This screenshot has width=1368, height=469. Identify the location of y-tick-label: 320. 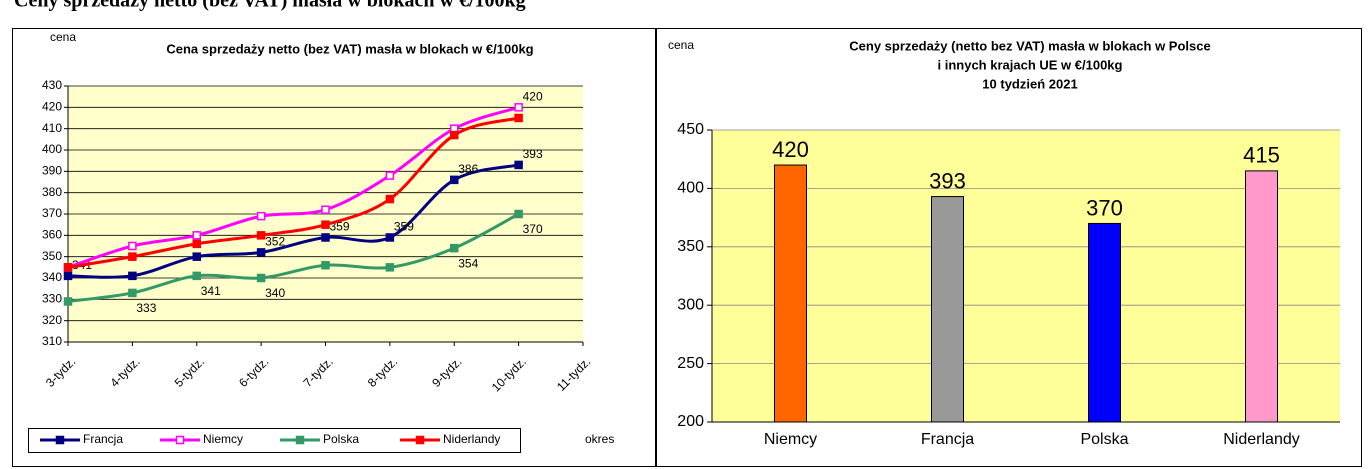
(52, 320).